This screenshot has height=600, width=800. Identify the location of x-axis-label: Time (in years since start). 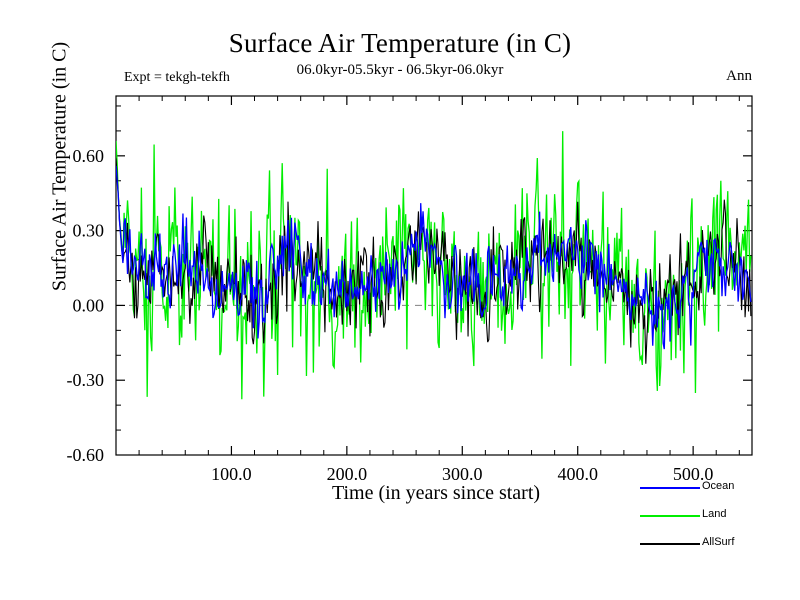
(436, 493).